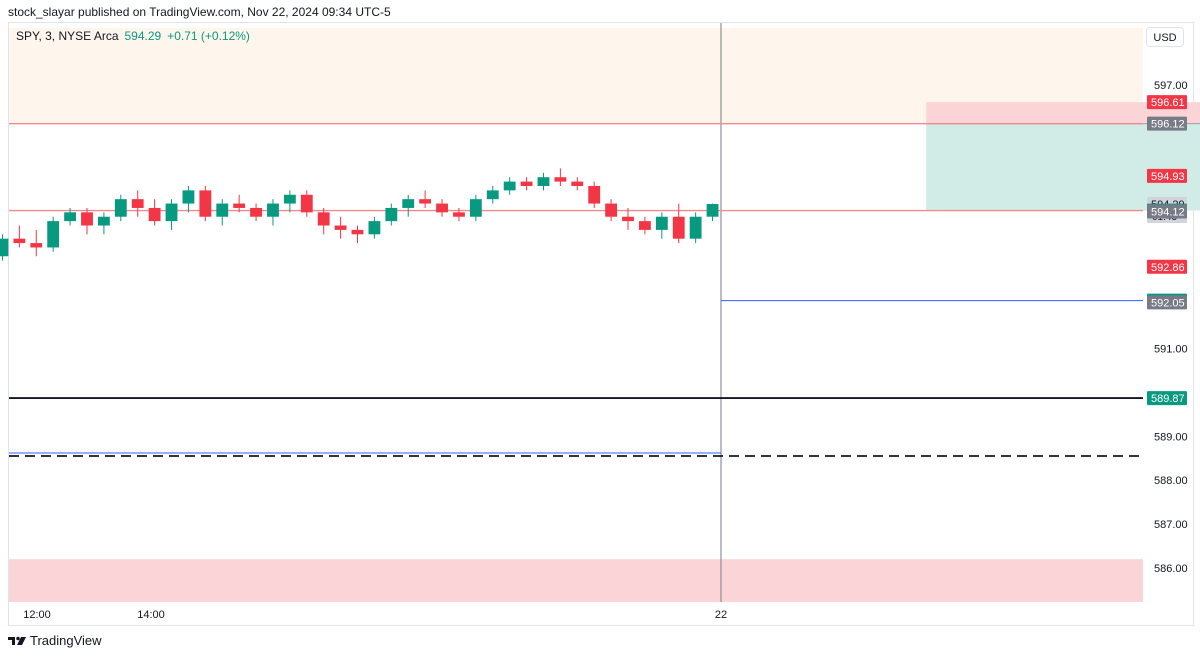 This screenshot has width=1200, height=656. Describe the element at coordinates (208, 36) in the screenshot. I see `legend-change: +0.71 (+0.12%)` at that location.